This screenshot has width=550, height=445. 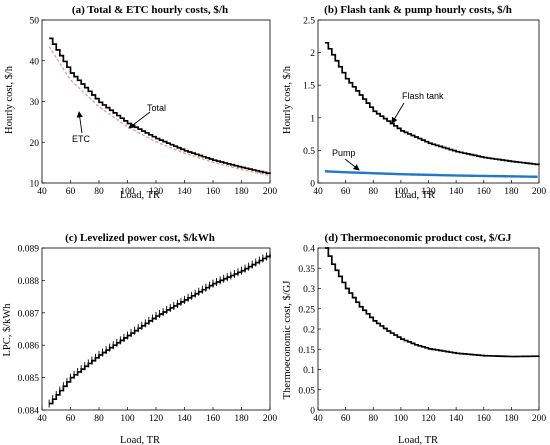 I want to click on panel-d-y-tick-label: 0.15, so click(x=306, y=351).